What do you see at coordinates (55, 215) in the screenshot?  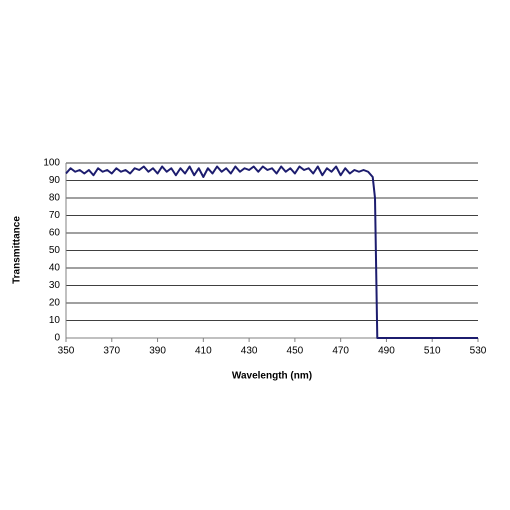 I see `y-tick-label: 70` at bounding box center [55, 215].